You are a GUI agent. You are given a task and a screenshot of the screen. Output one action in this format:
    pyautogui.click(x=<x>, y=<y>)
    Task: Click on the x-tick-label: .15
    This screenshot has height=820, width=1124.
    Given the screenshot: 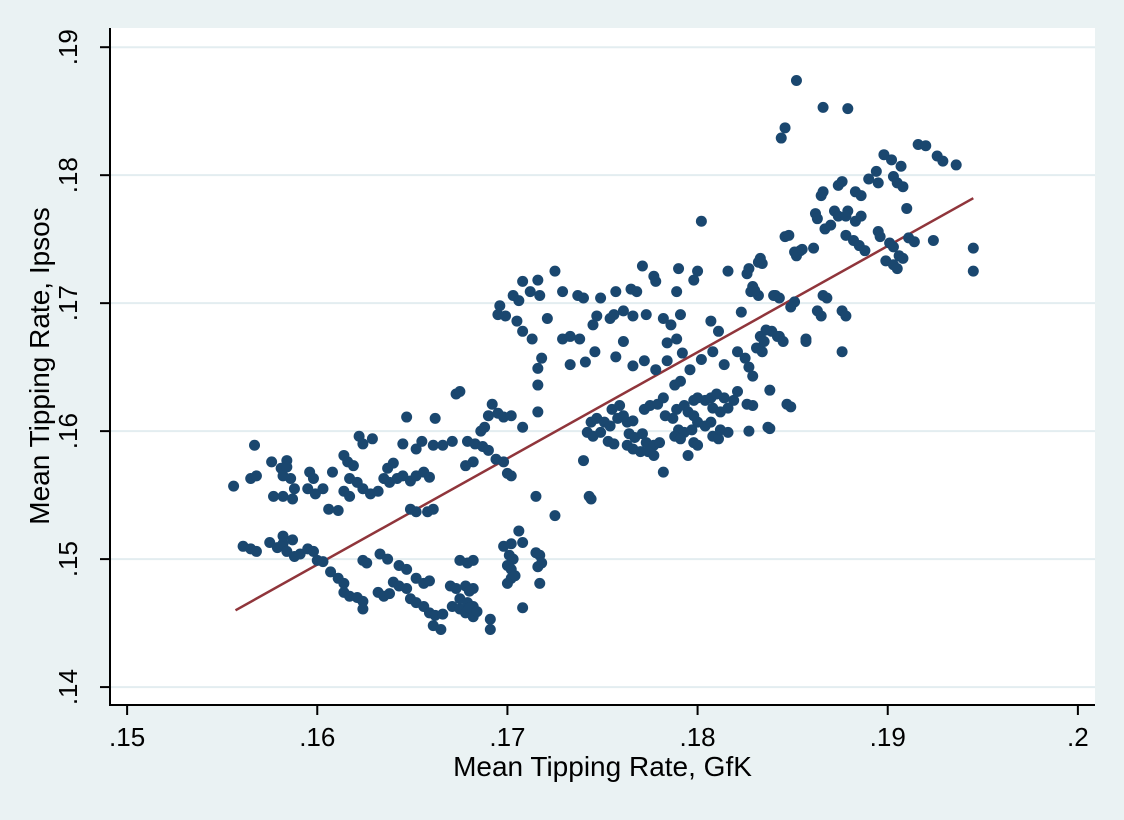 What is the action you would take?
    pyautogui.click(x=127, y=737)
    